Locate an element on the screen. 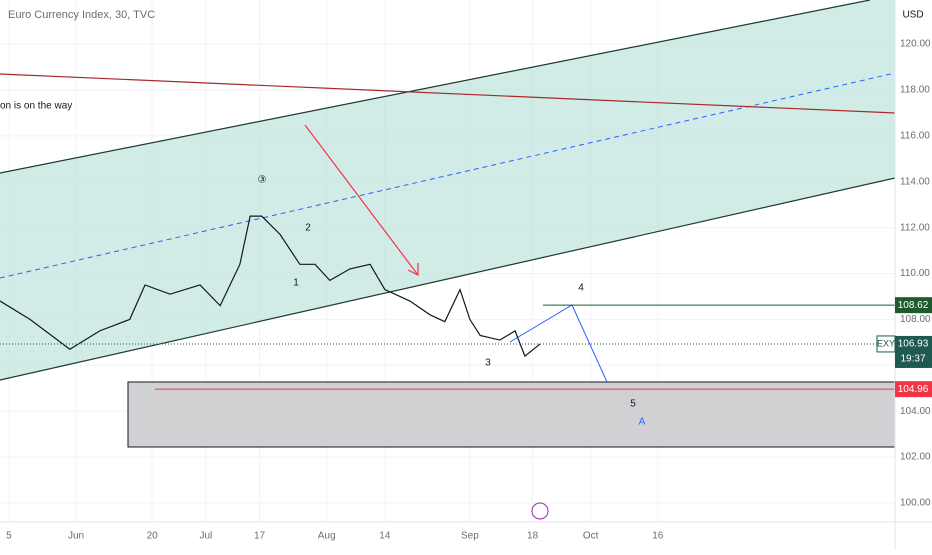  x-tick-label: 17 is located at coordinates (260, 536).